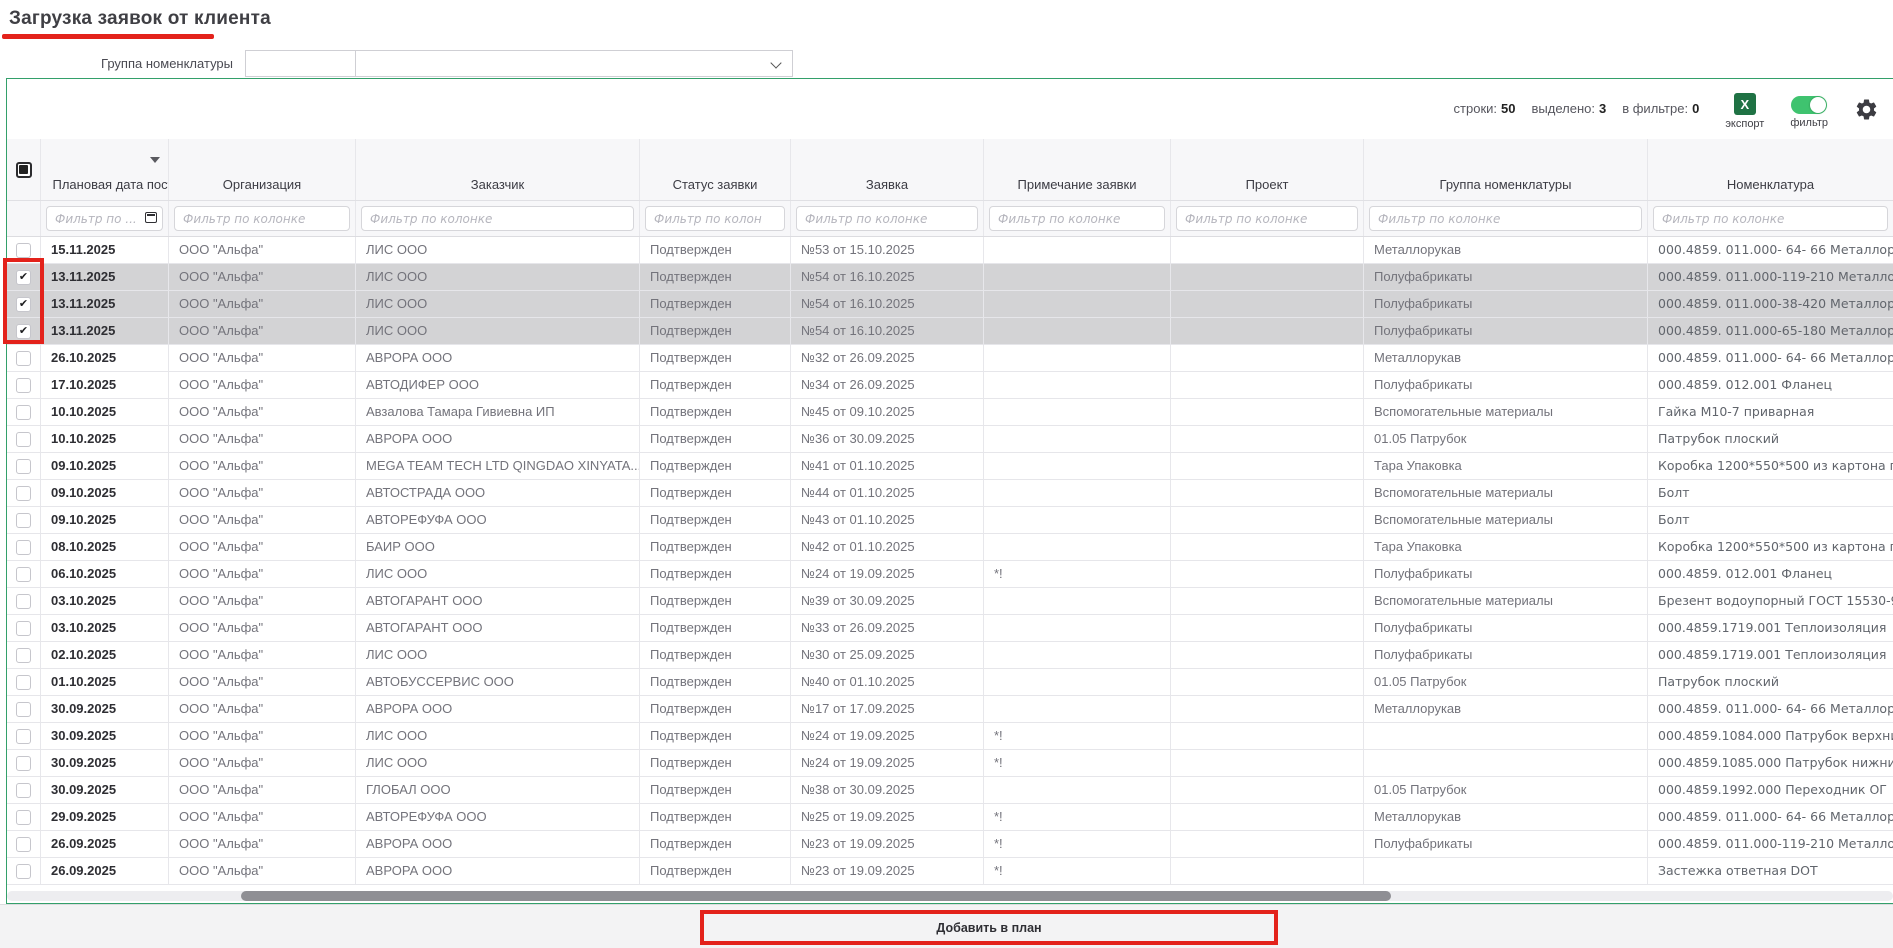 The width and height of the screenshot is (1893, 948). I want to click on select-all-checkbox, so click(23, 169).